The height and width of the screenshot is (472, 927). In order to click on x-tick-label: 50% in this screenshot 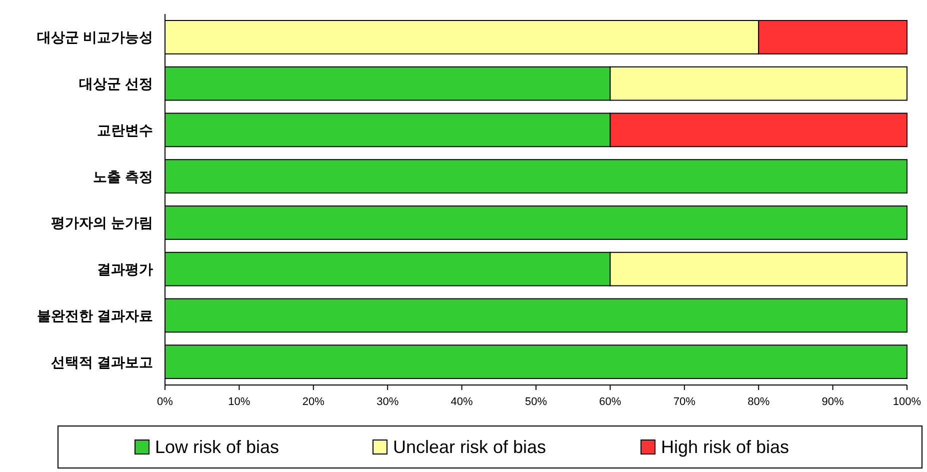, I will do `click(536, 402)`.